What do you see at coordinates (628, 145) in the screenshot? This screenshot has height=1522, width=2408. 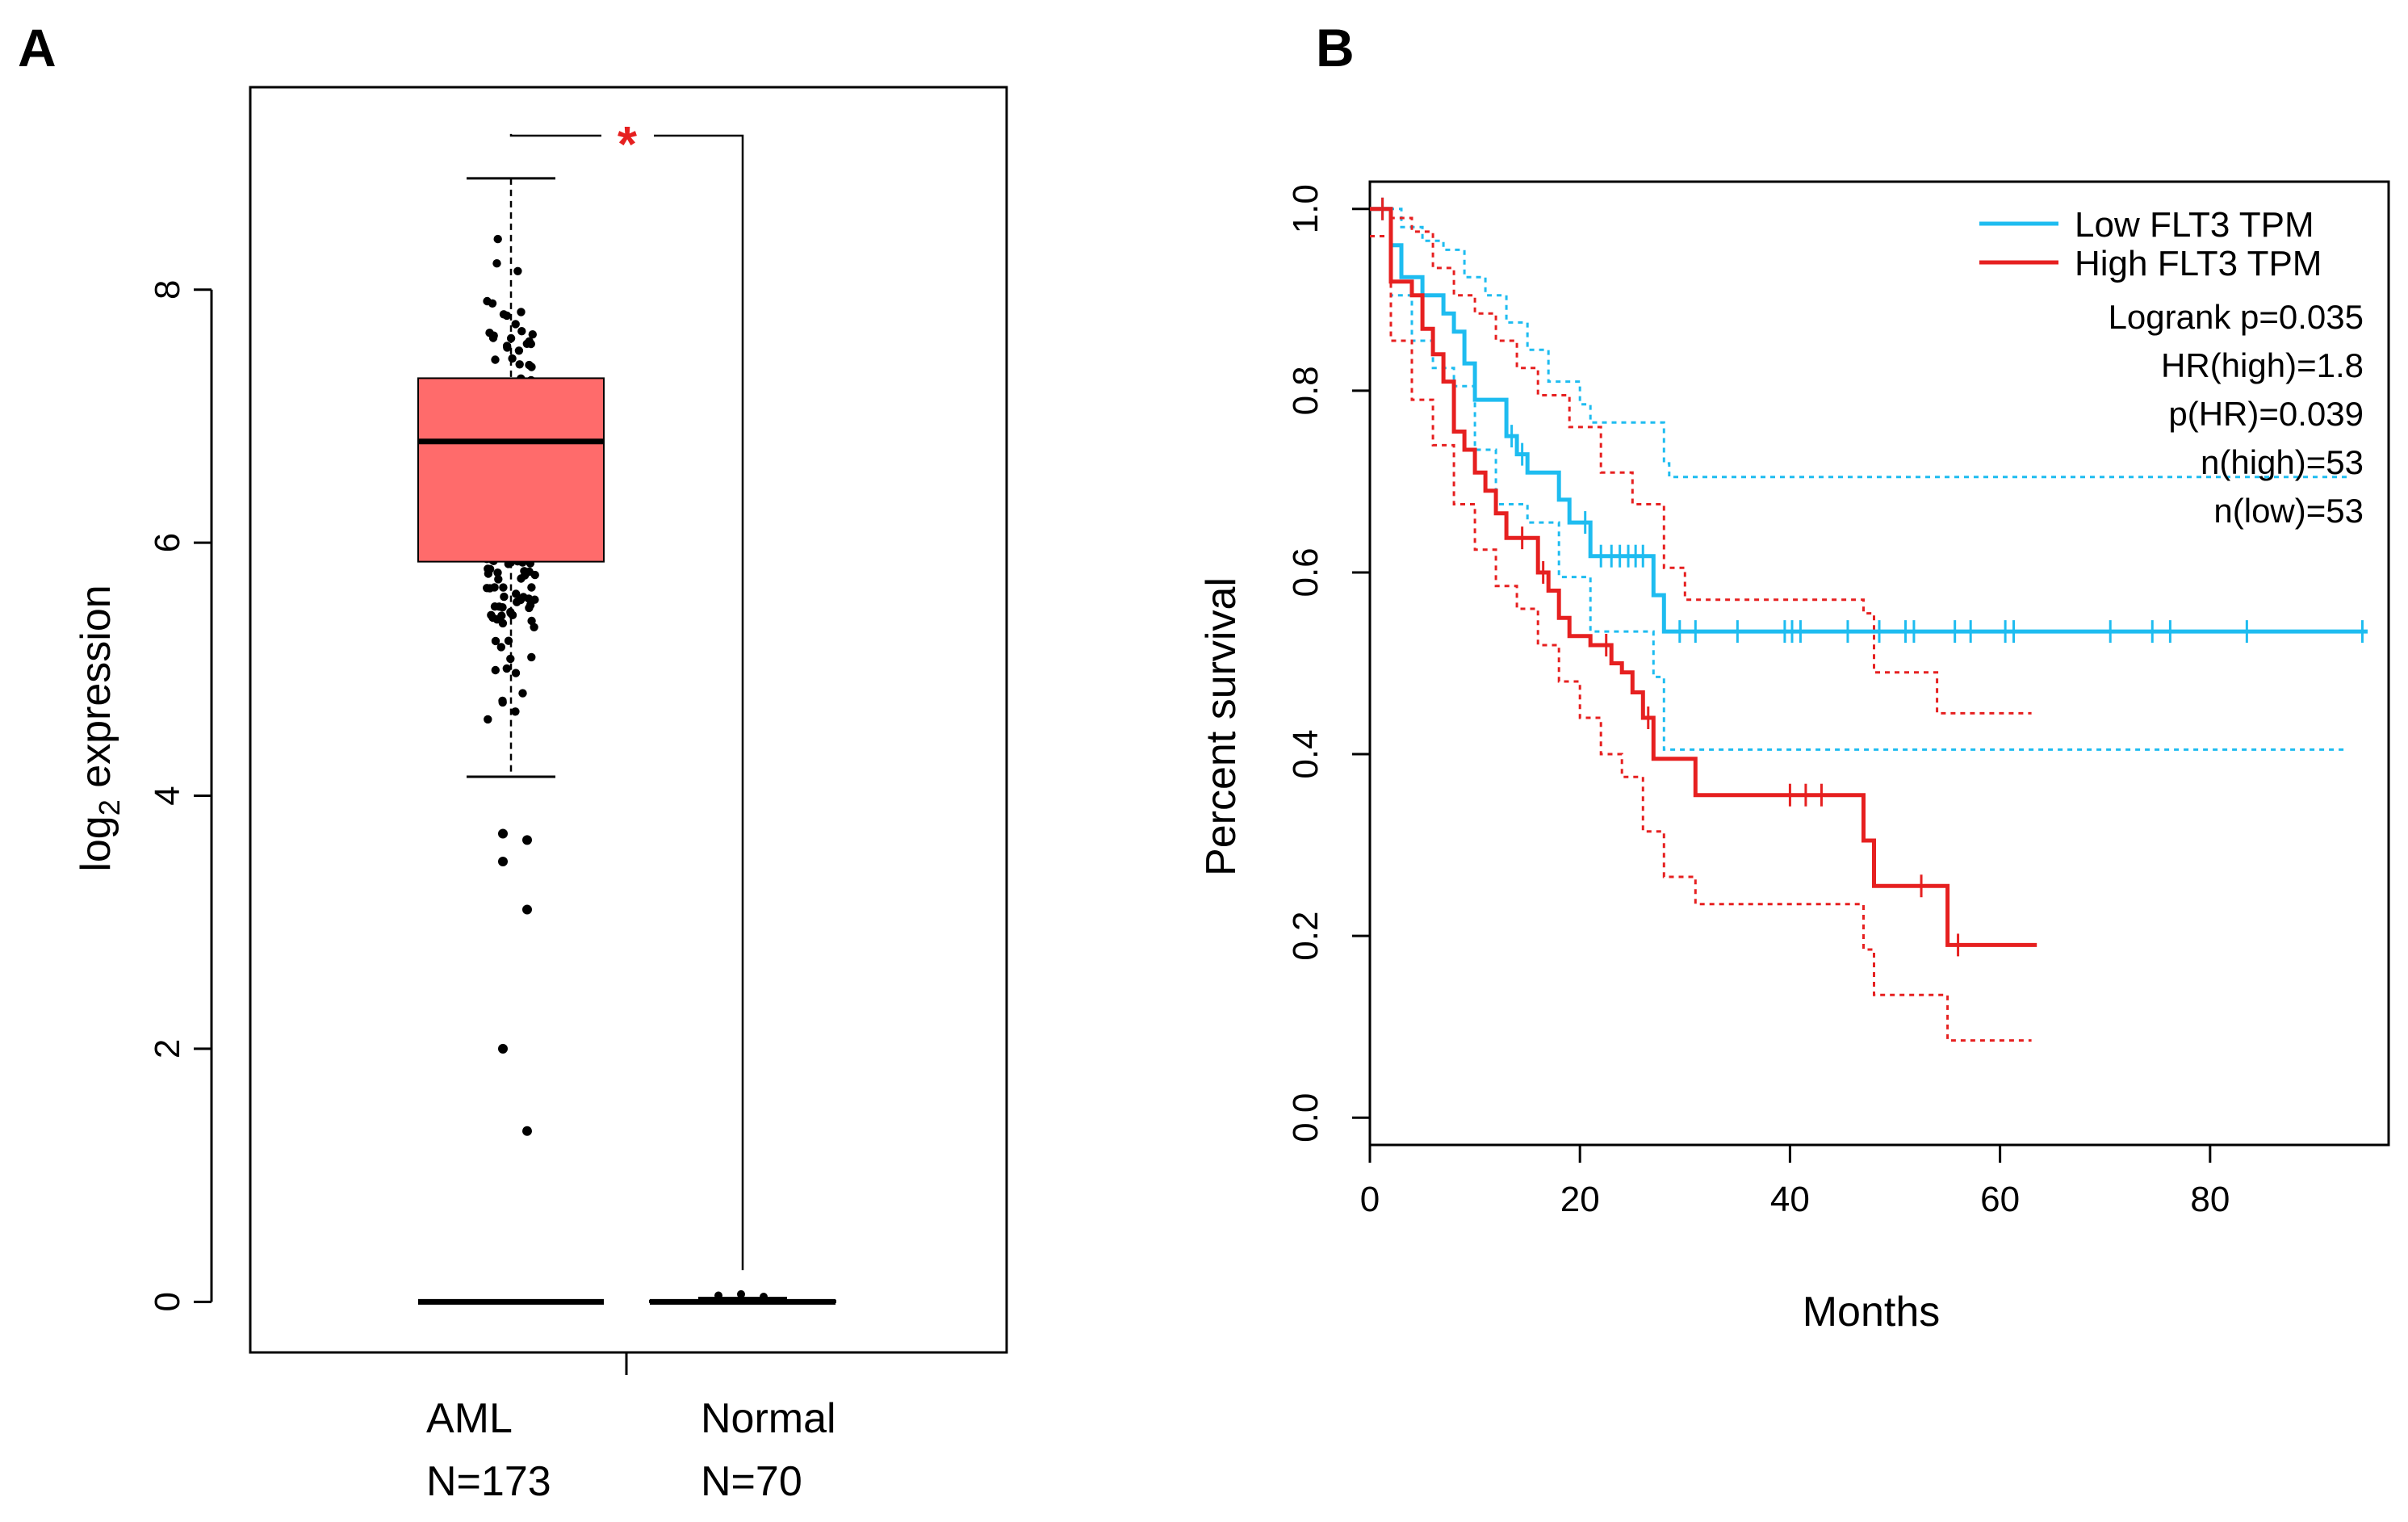 I see `significance-star: *` at bounding box center [628, 145].